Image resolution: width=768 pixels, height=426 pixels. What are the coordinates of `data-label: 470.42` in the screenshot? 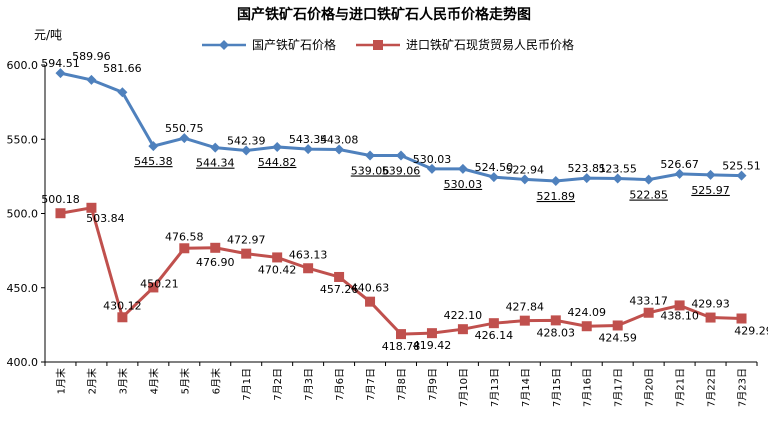 It's located at (277, 269).